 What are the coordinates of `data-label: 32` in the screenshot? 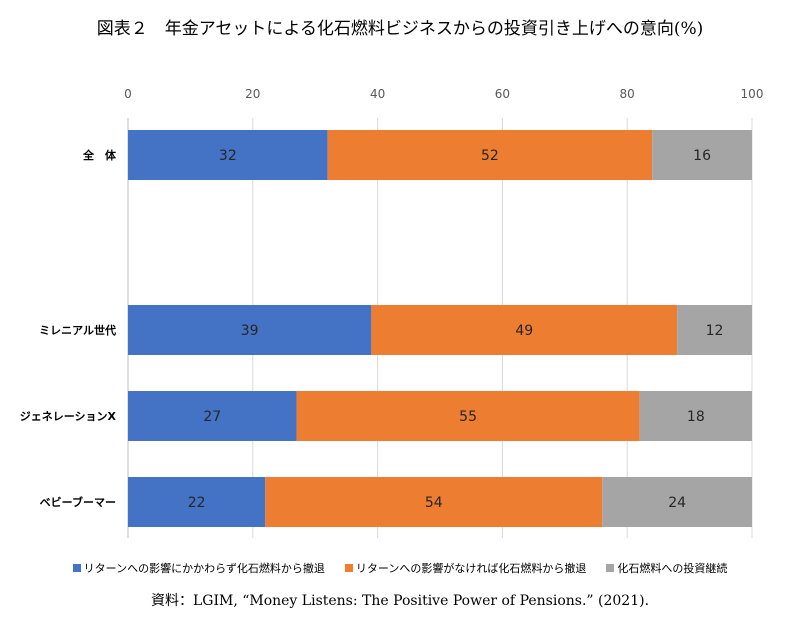 It's located at (228, 156).